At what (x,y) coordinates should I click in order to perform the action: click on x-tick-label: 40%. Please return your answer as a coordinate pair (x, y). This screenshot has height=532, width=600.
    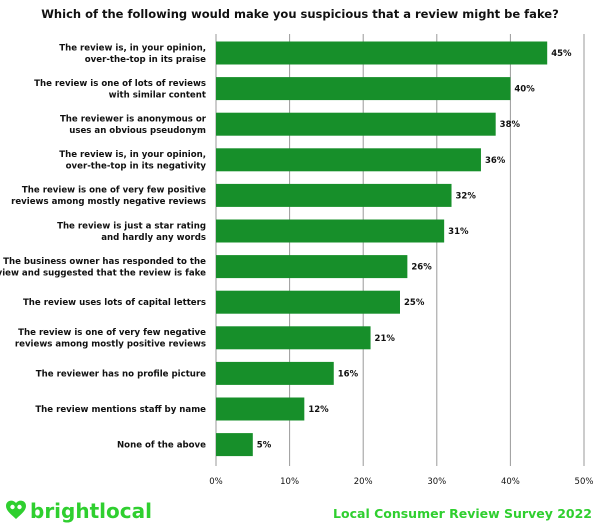
    Looking at the image, I should click on (510, 482).